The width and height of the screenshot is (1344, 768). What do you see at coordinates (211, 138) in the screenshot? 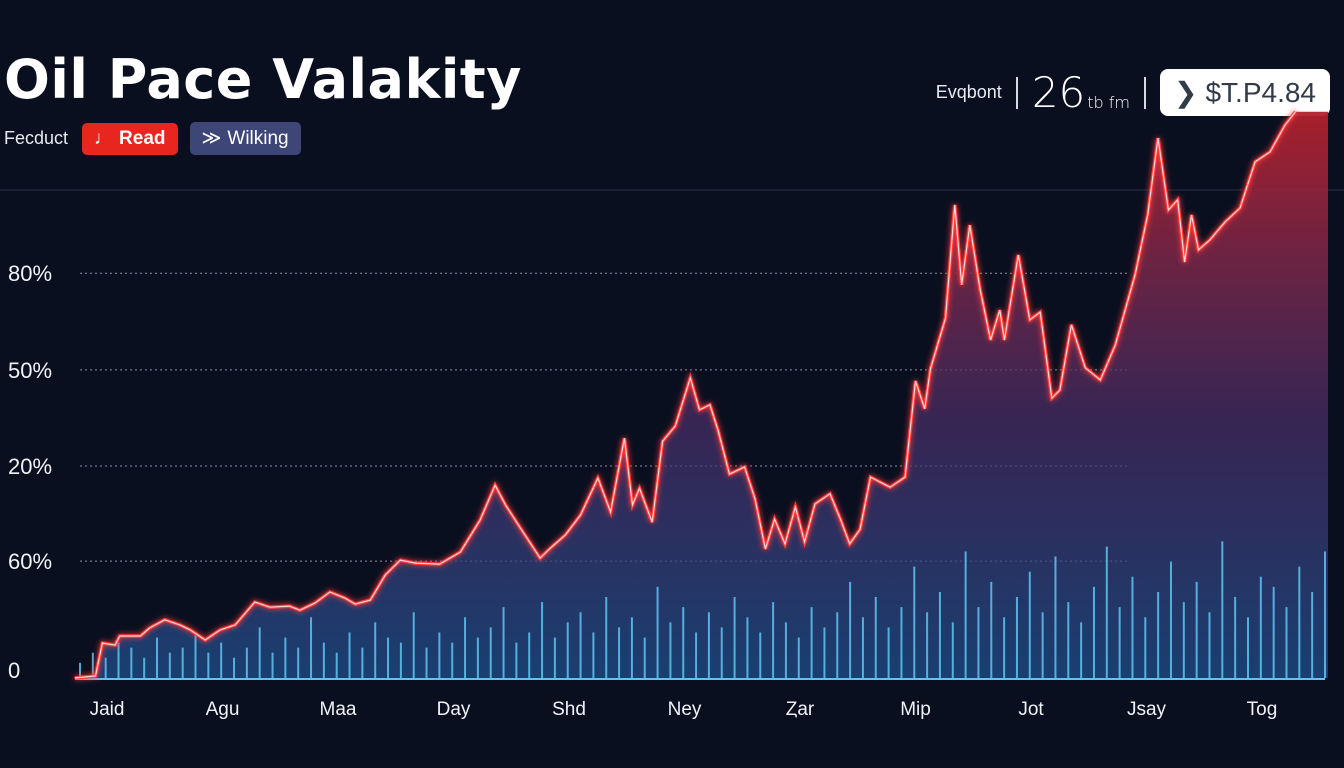
I see `signal-icon: ≫` at bounding box center [211, 138].